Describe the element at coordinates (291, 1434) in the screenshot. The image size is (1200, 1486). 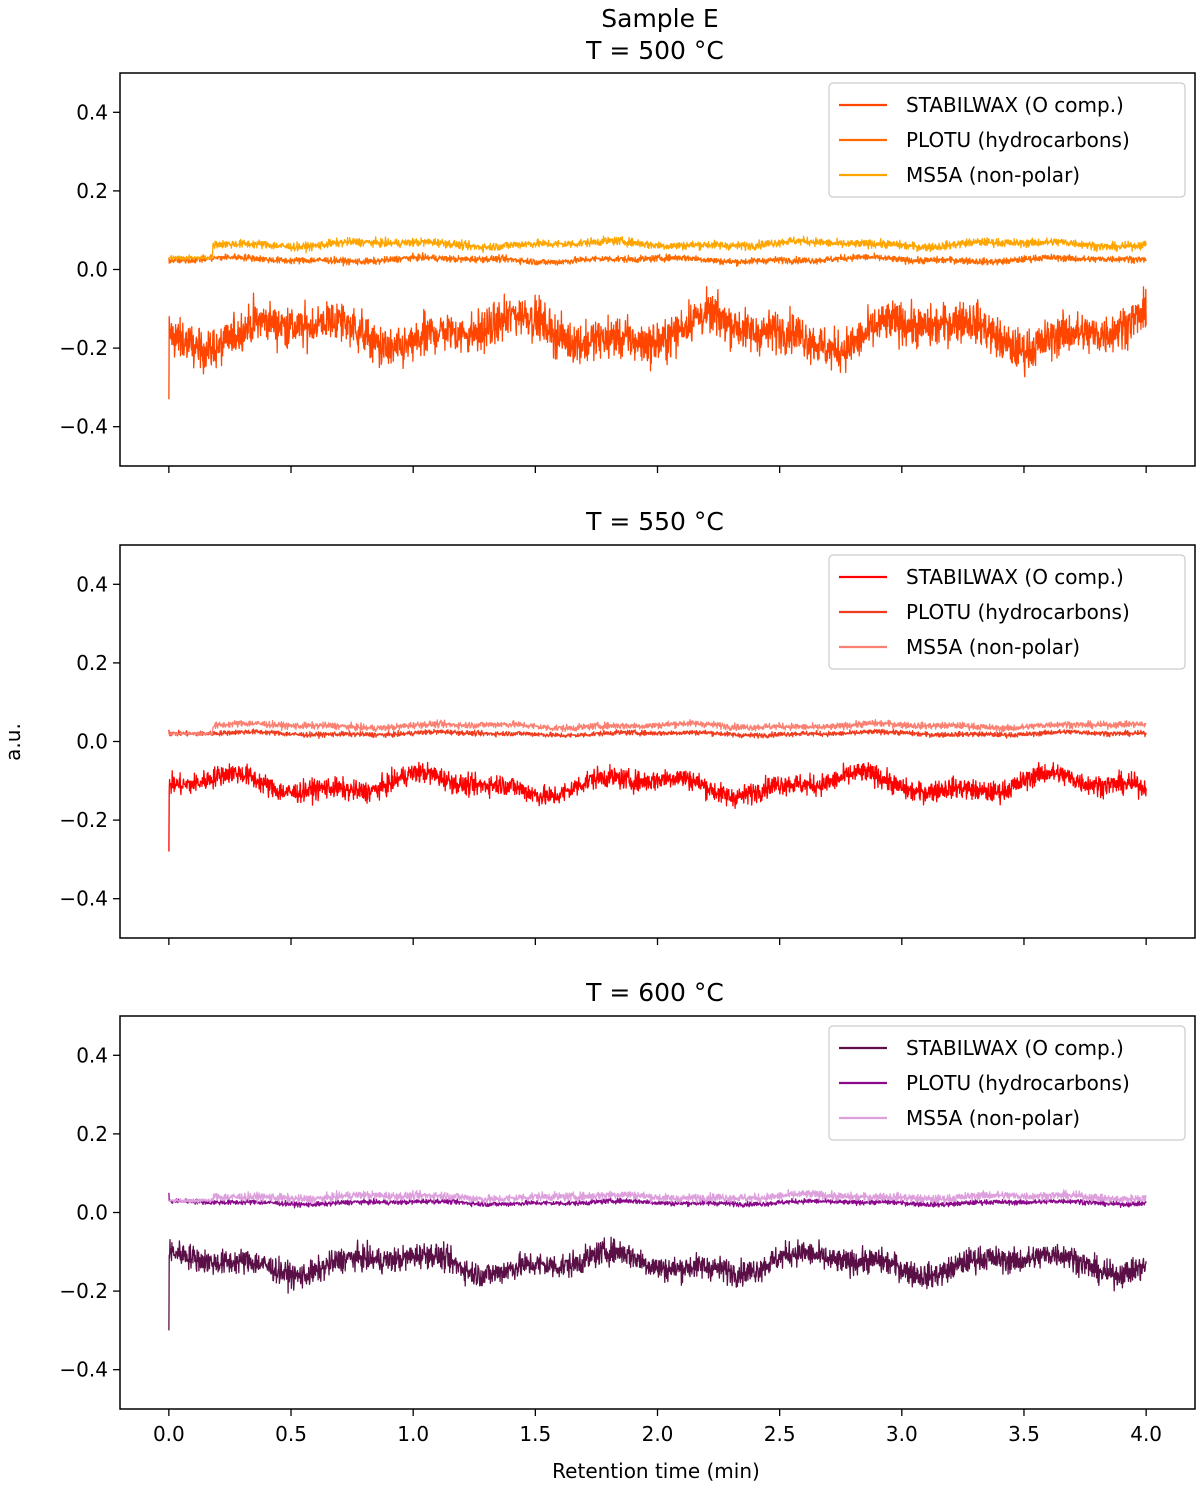
I see `x-tick-label: 0.5` at that location.